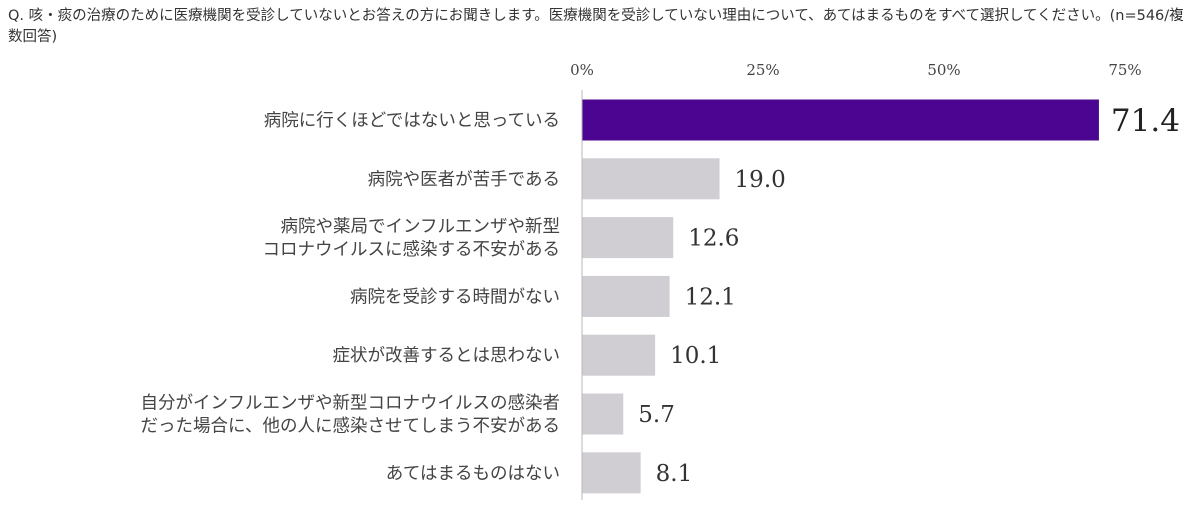  Describe the element at coordinates (943, 70) in the screenshot. I see `x-tick-label: 50%` at that location.